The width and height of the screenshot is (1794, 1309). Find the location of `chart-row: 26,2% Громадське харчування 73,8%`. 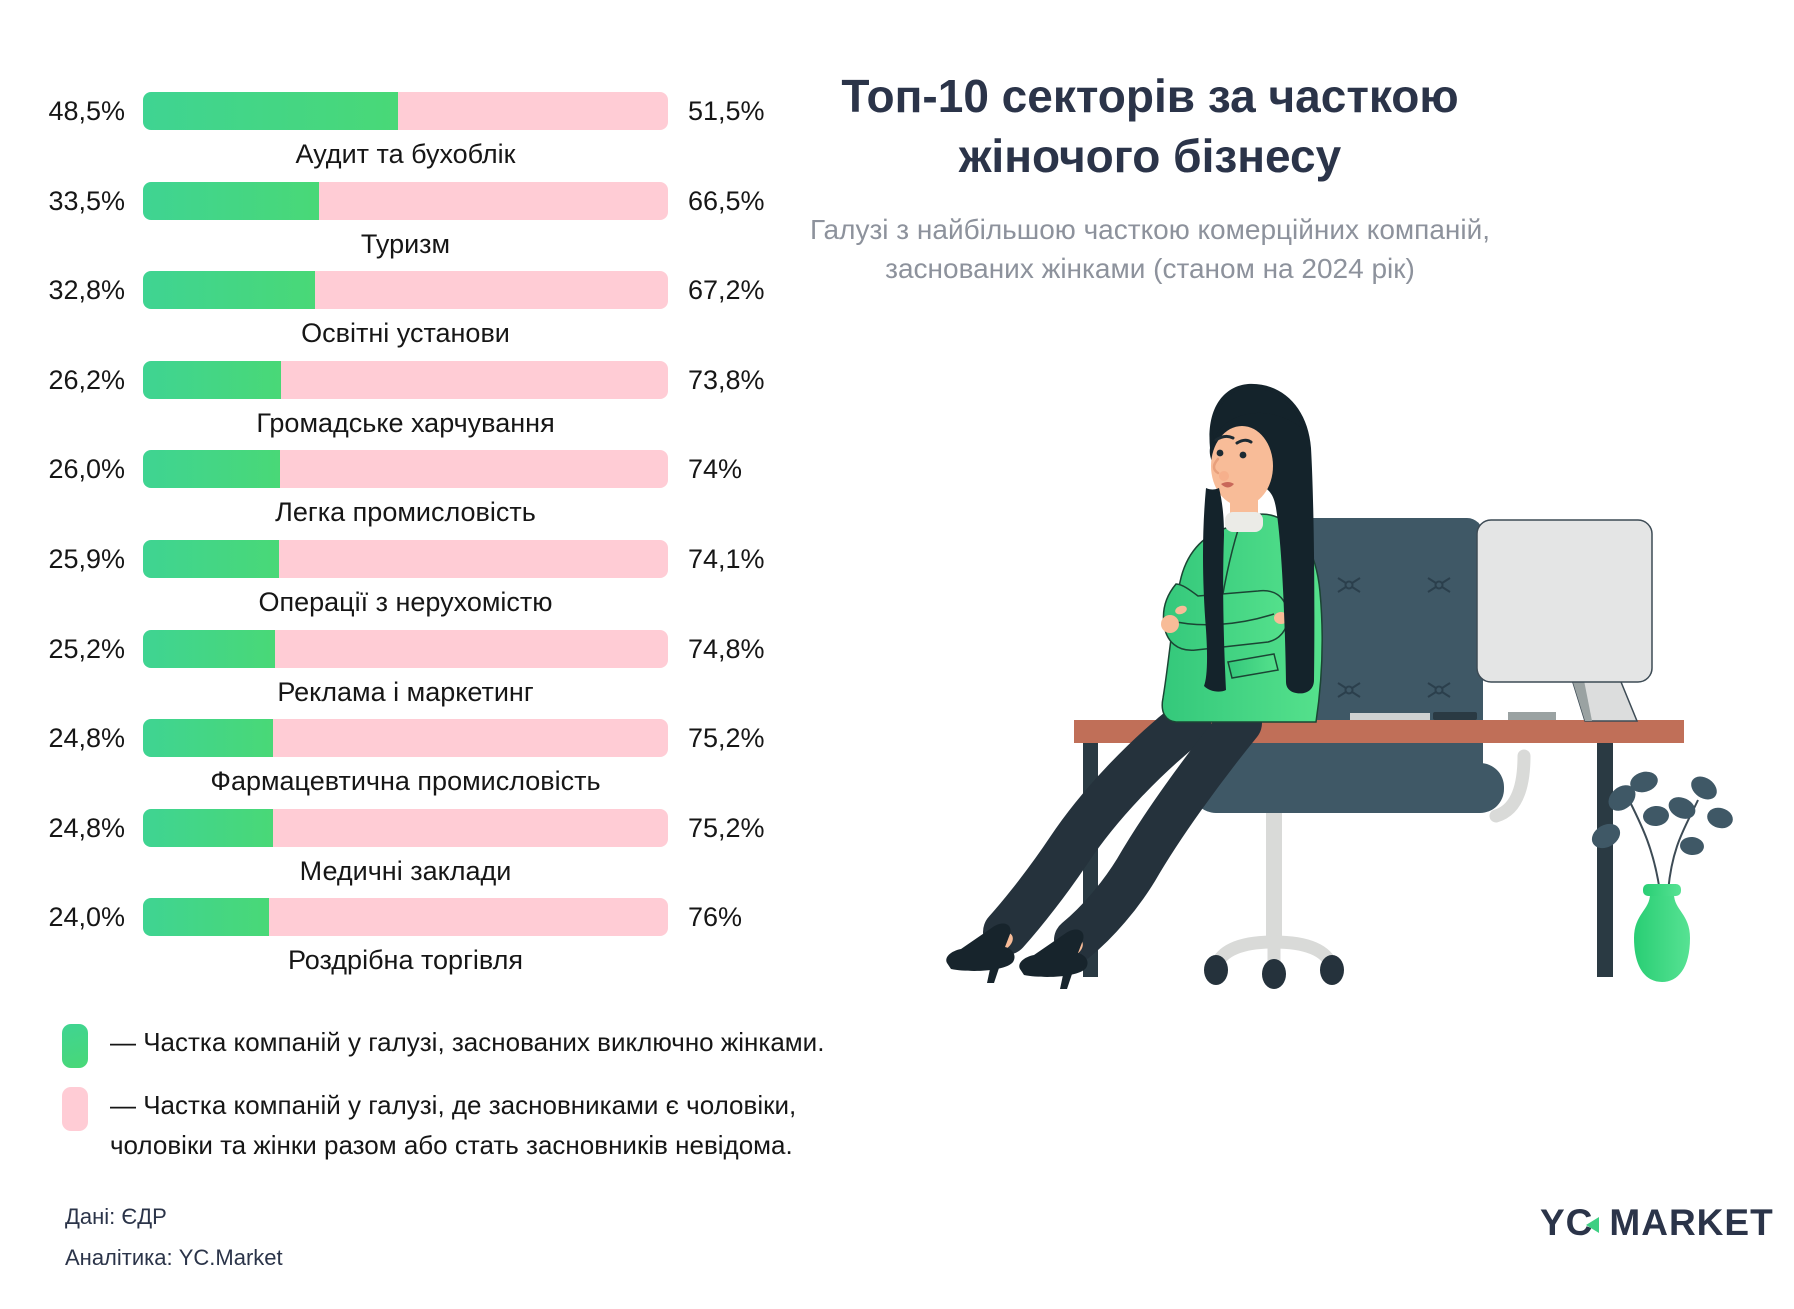

chart-row: 26,2% Громадське харчування 73,8% is located at coordinates (405, 405).